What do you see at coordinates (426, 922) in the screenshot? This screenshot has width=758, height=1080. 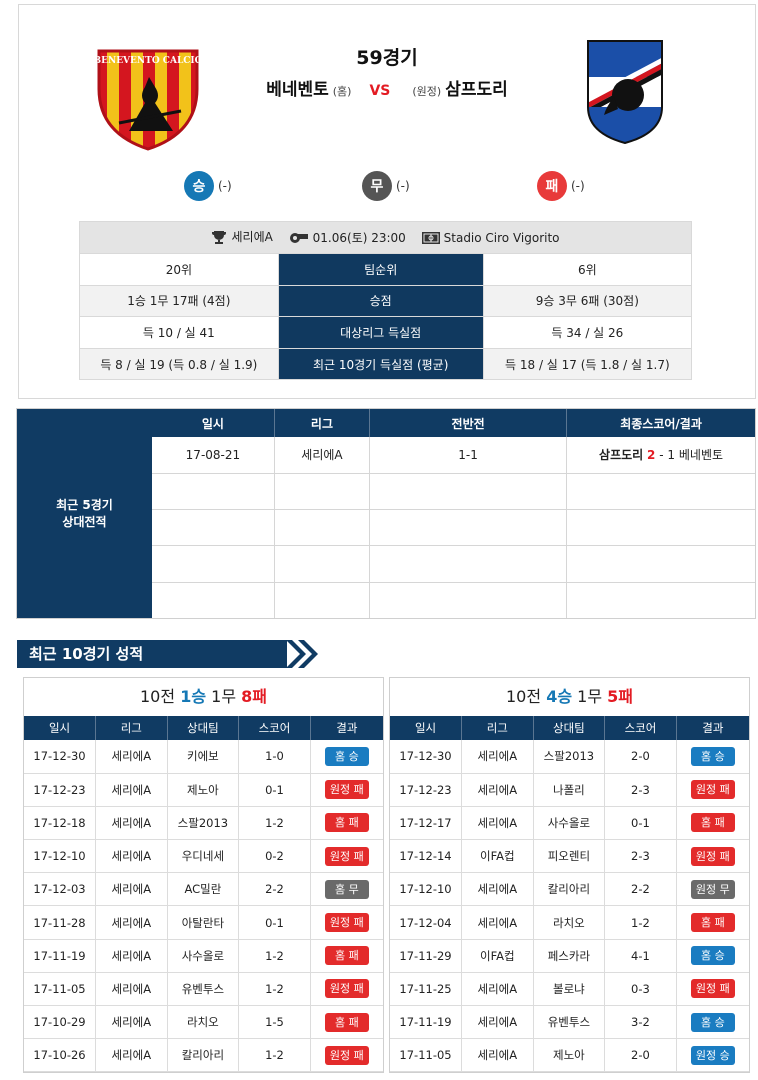 I see `row-date: 17-12-04` at bounding box center [426, 922].